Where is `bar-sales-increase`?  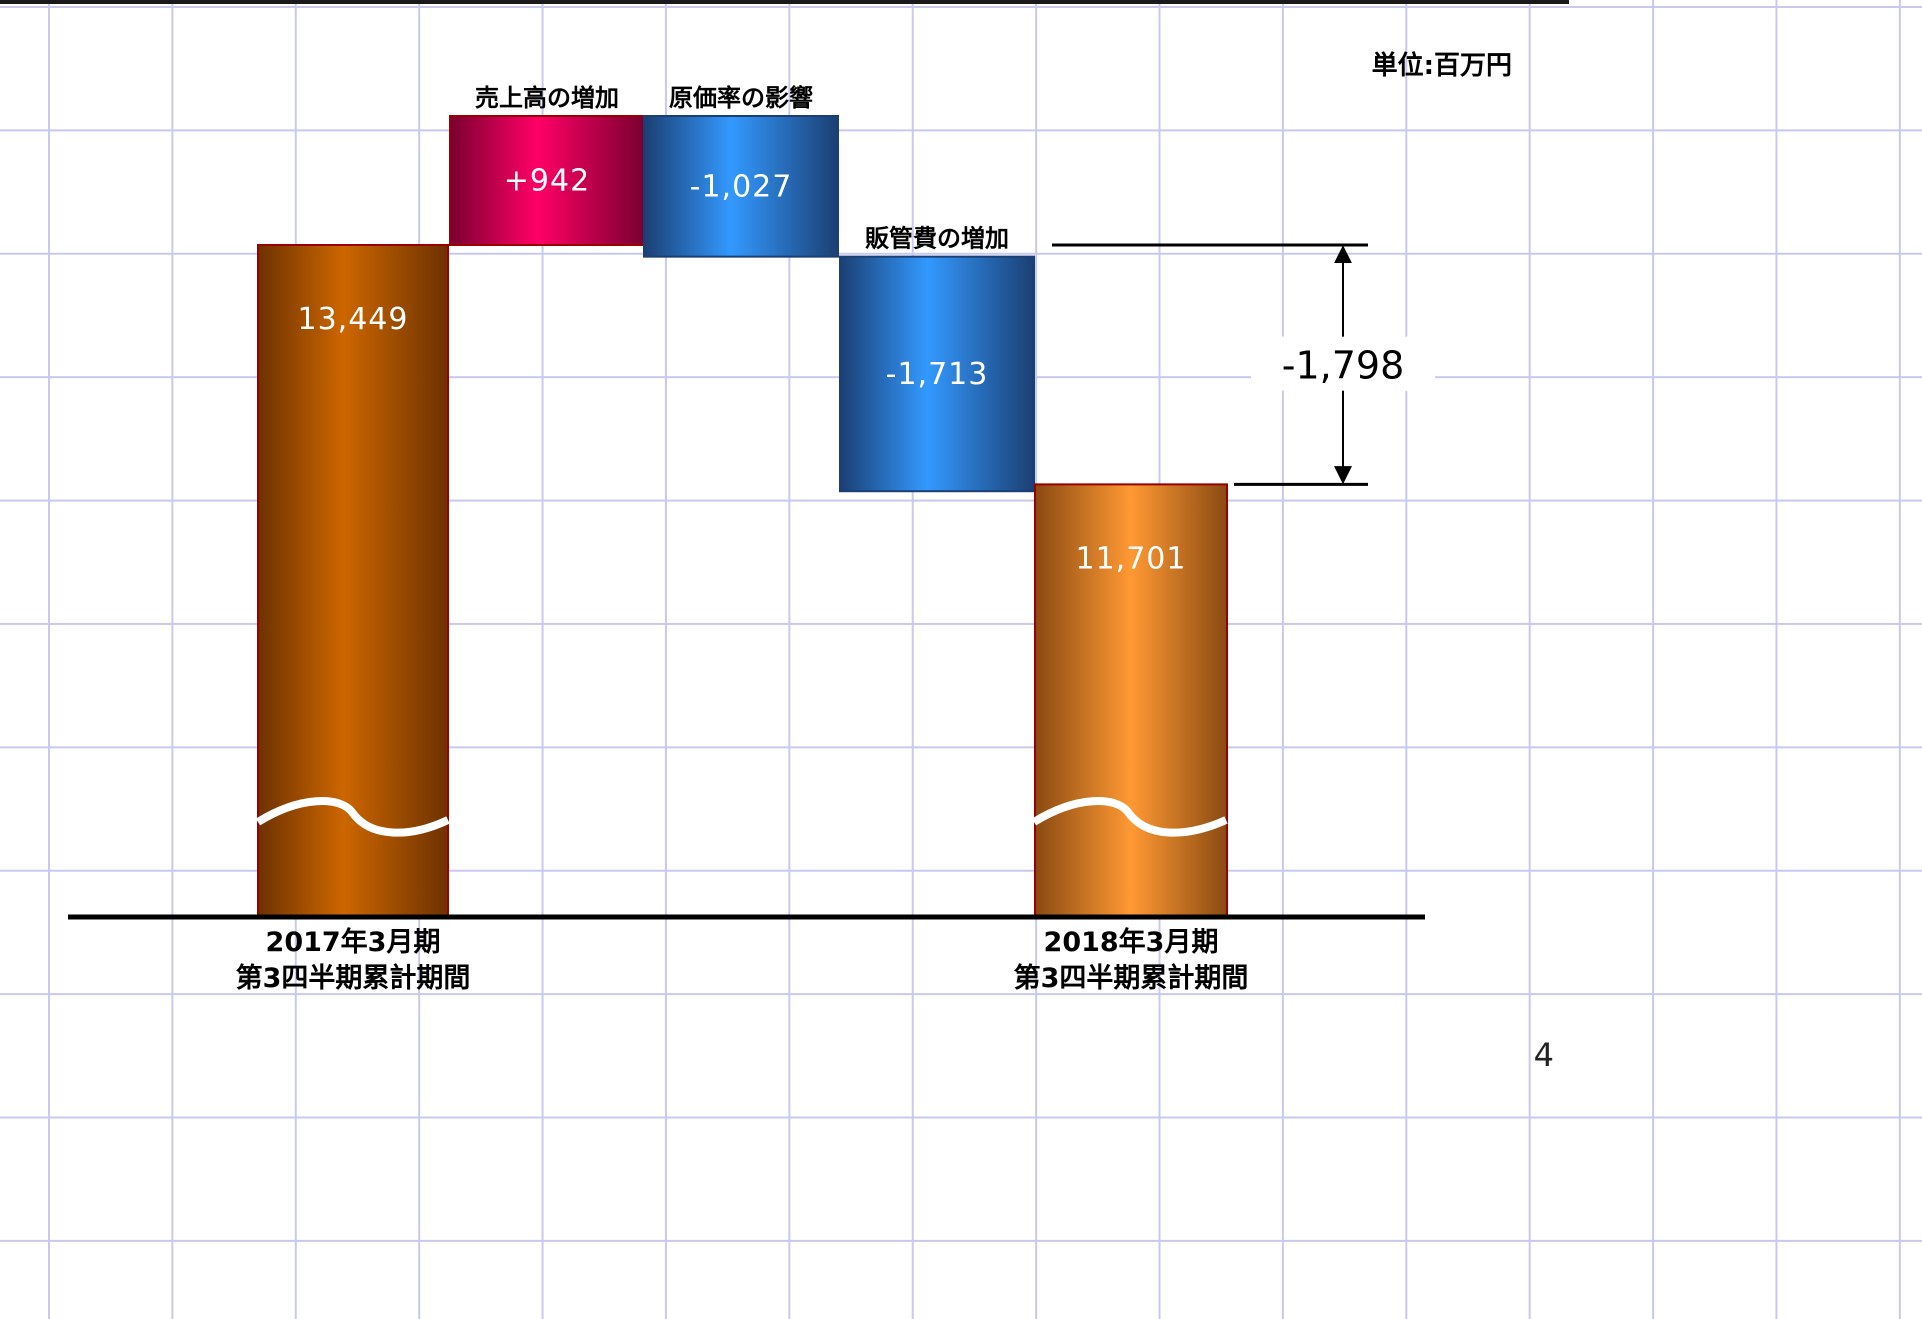 bar-sales-increase is located at coordinates (547, 180).